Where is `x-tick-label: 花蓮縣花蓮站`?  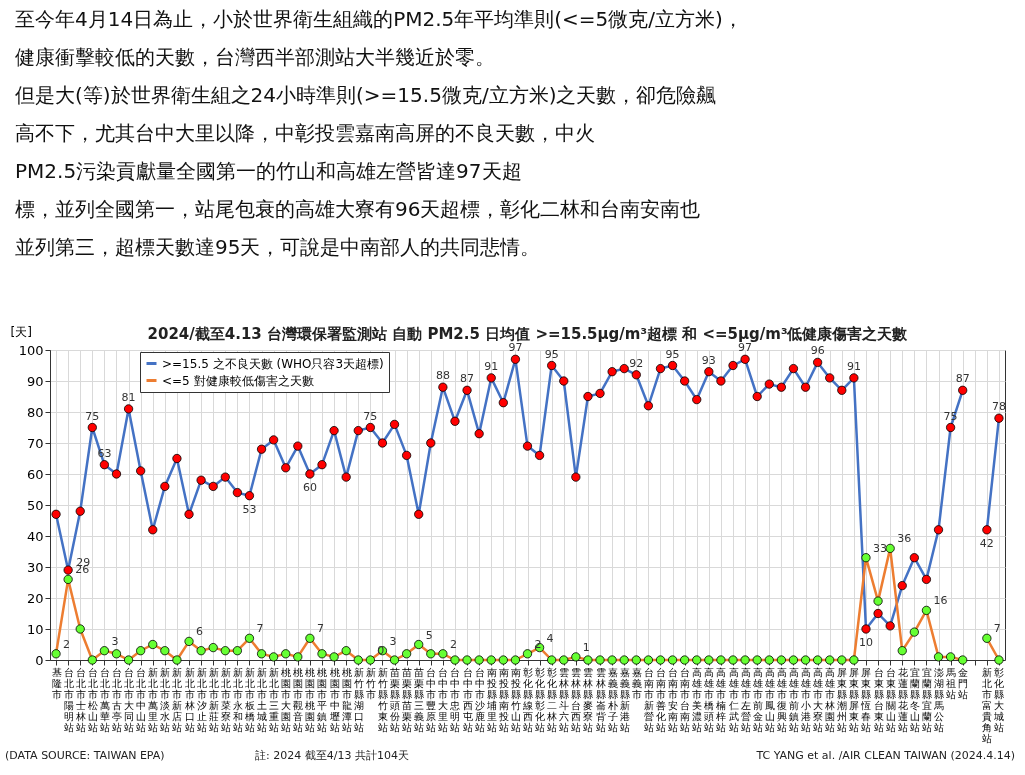 x-tick-label: 花蓮縣花蓮站 is located at coordinates (902, 699).